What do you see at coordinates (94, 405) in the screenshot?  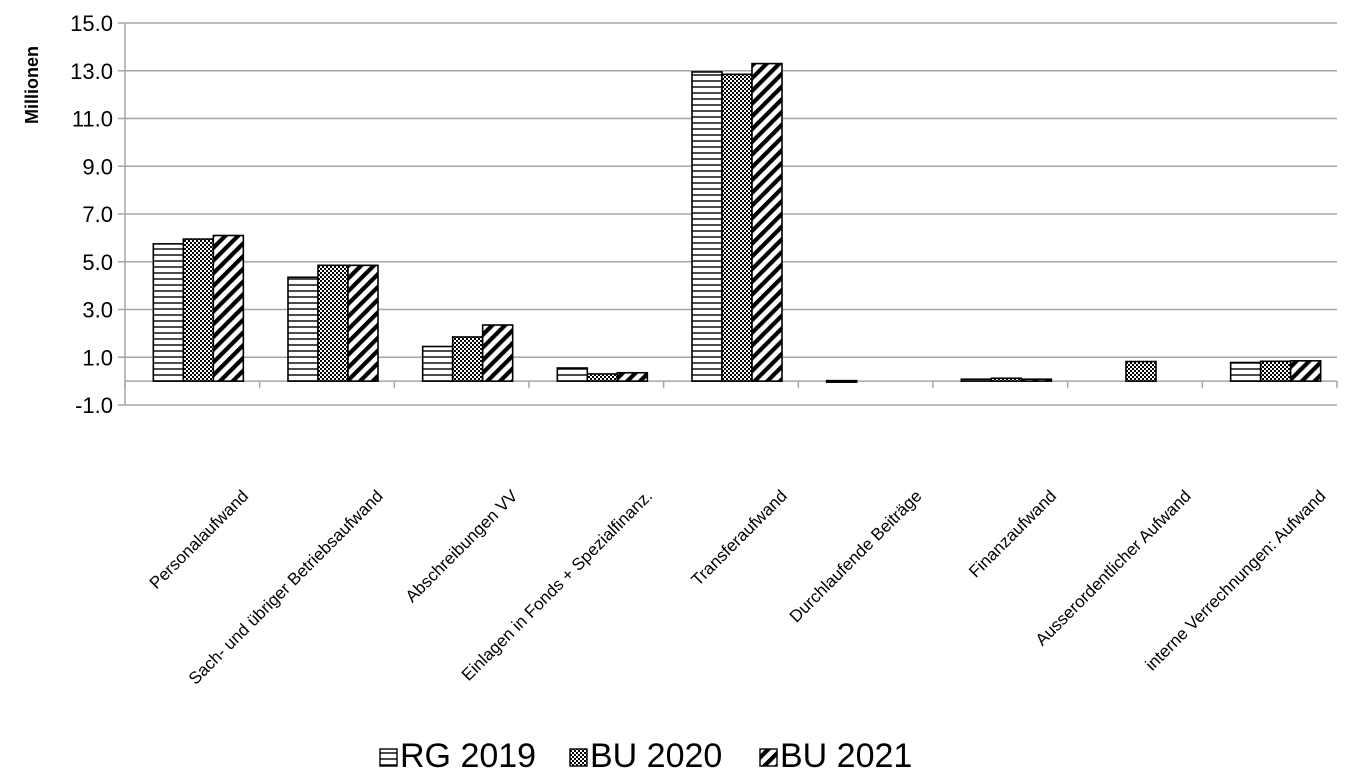 I see `y-tick-label: -1.0` at bounding box center [94, 405].